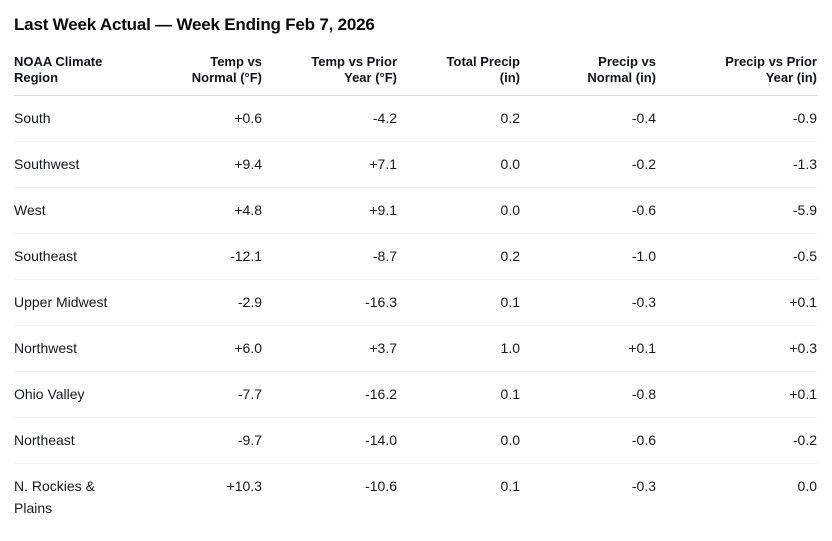  What do you see at coordinates (193, 210) in the screenshot?
I see `value-cell: +4.8` at bounding box center [193, 210].